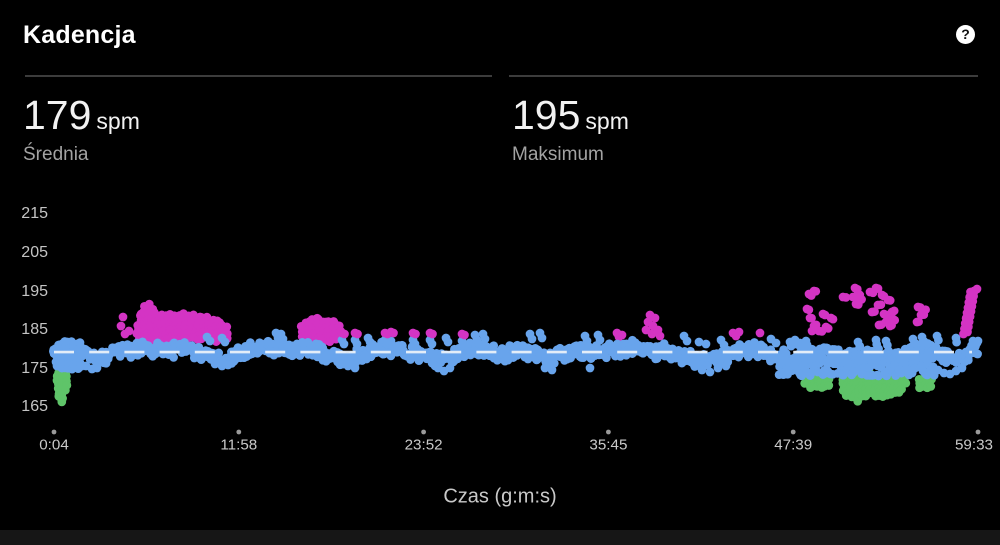 The image size is (1000, 545). What do you see at coordinates (499, 497) in the screenshot?
I see `svg-text: Czas (g:m:s)` at bounding box center [499, 497].